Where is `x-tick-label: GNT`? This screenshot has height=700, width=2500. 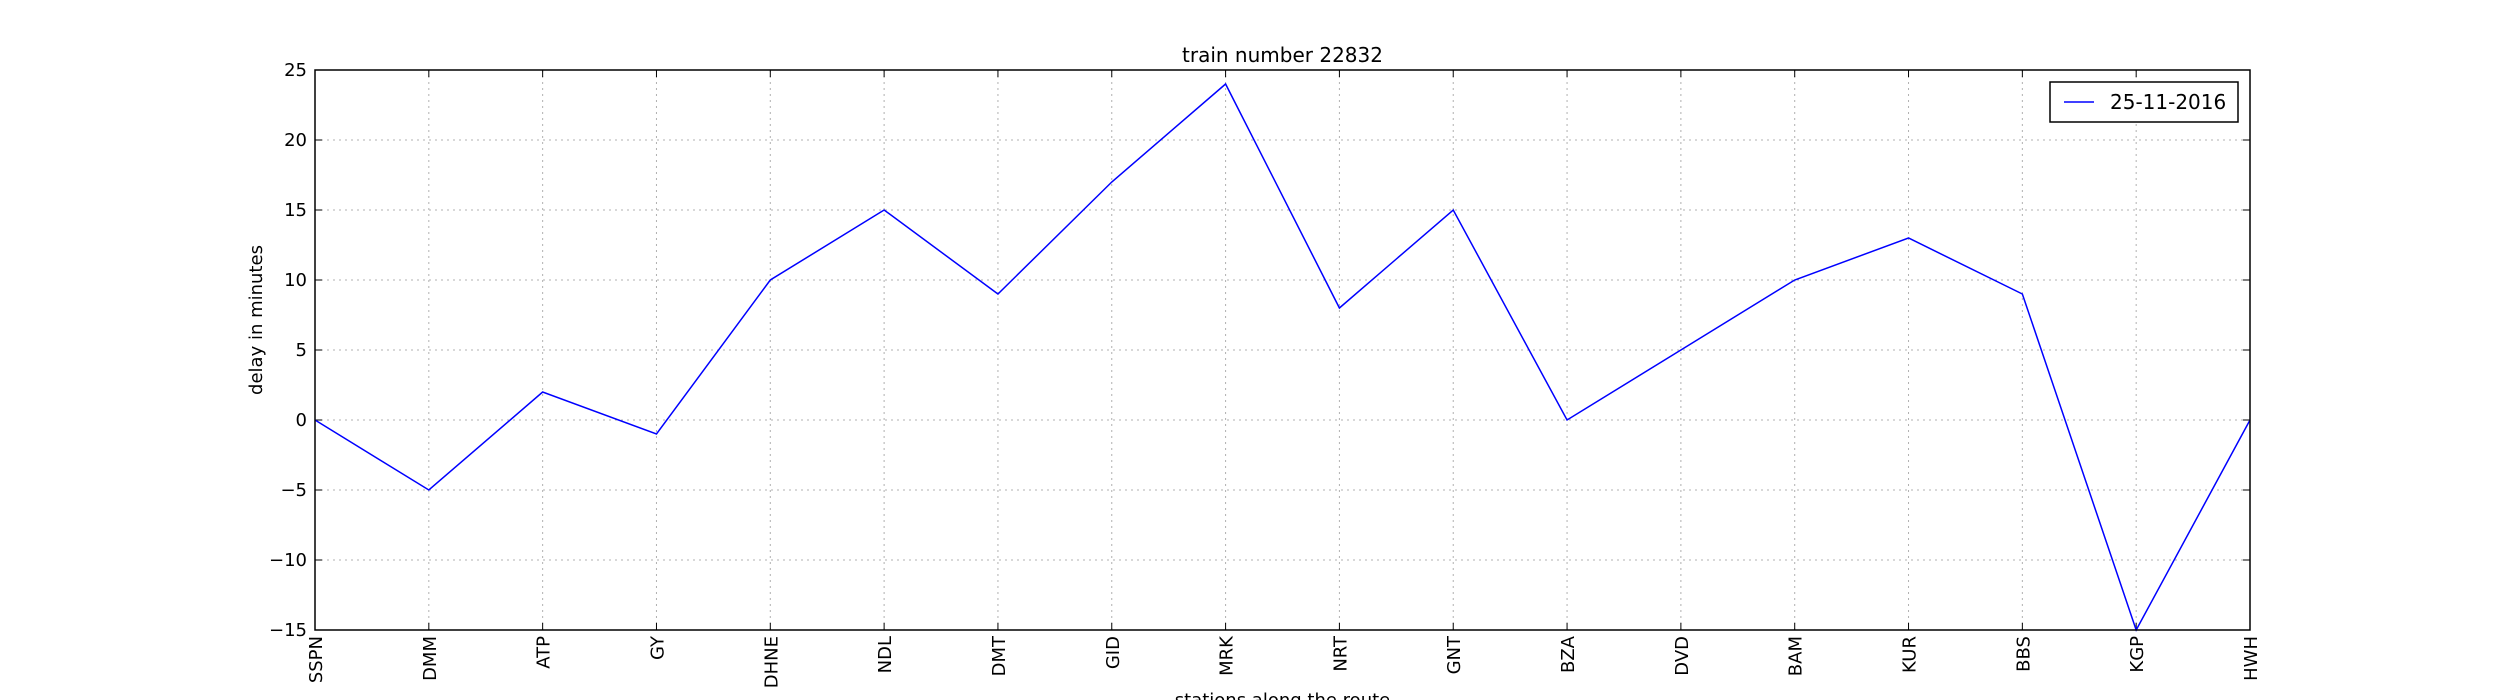 x-tick-label: GNT is located at coordinates (1454, 654).